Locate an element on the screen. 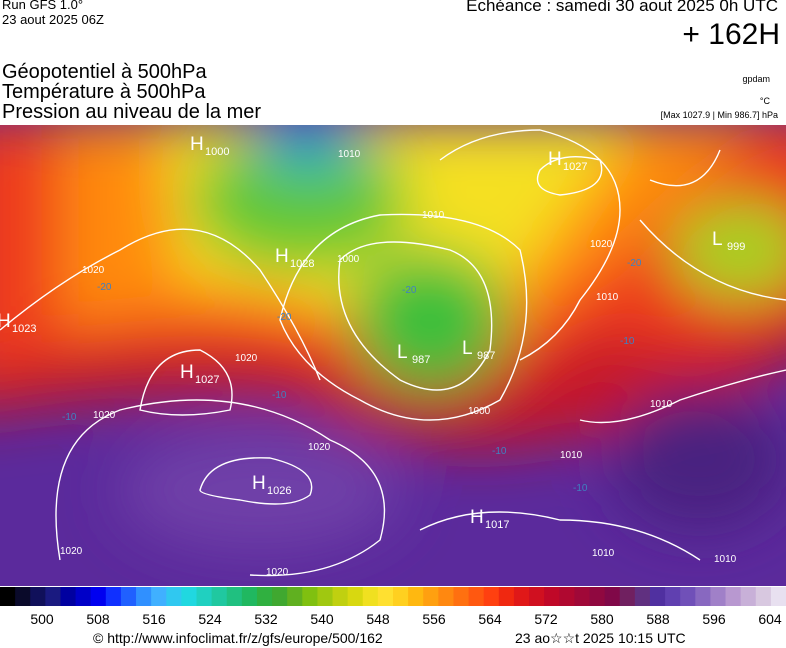 The width and height of the screenshot is (786, 648). colorbar-tick-label: 572 is located at coordinates (546, 619).